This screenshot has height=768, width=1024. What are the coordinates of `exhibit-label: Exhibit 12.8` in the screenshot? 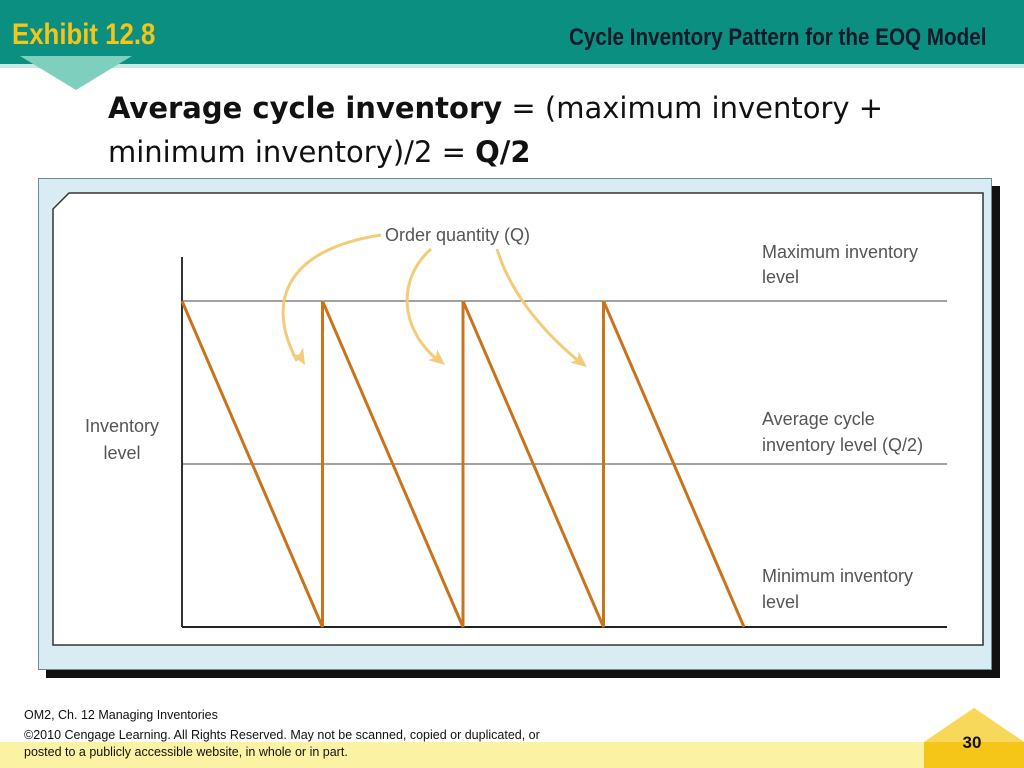 It's located at (84, 34).